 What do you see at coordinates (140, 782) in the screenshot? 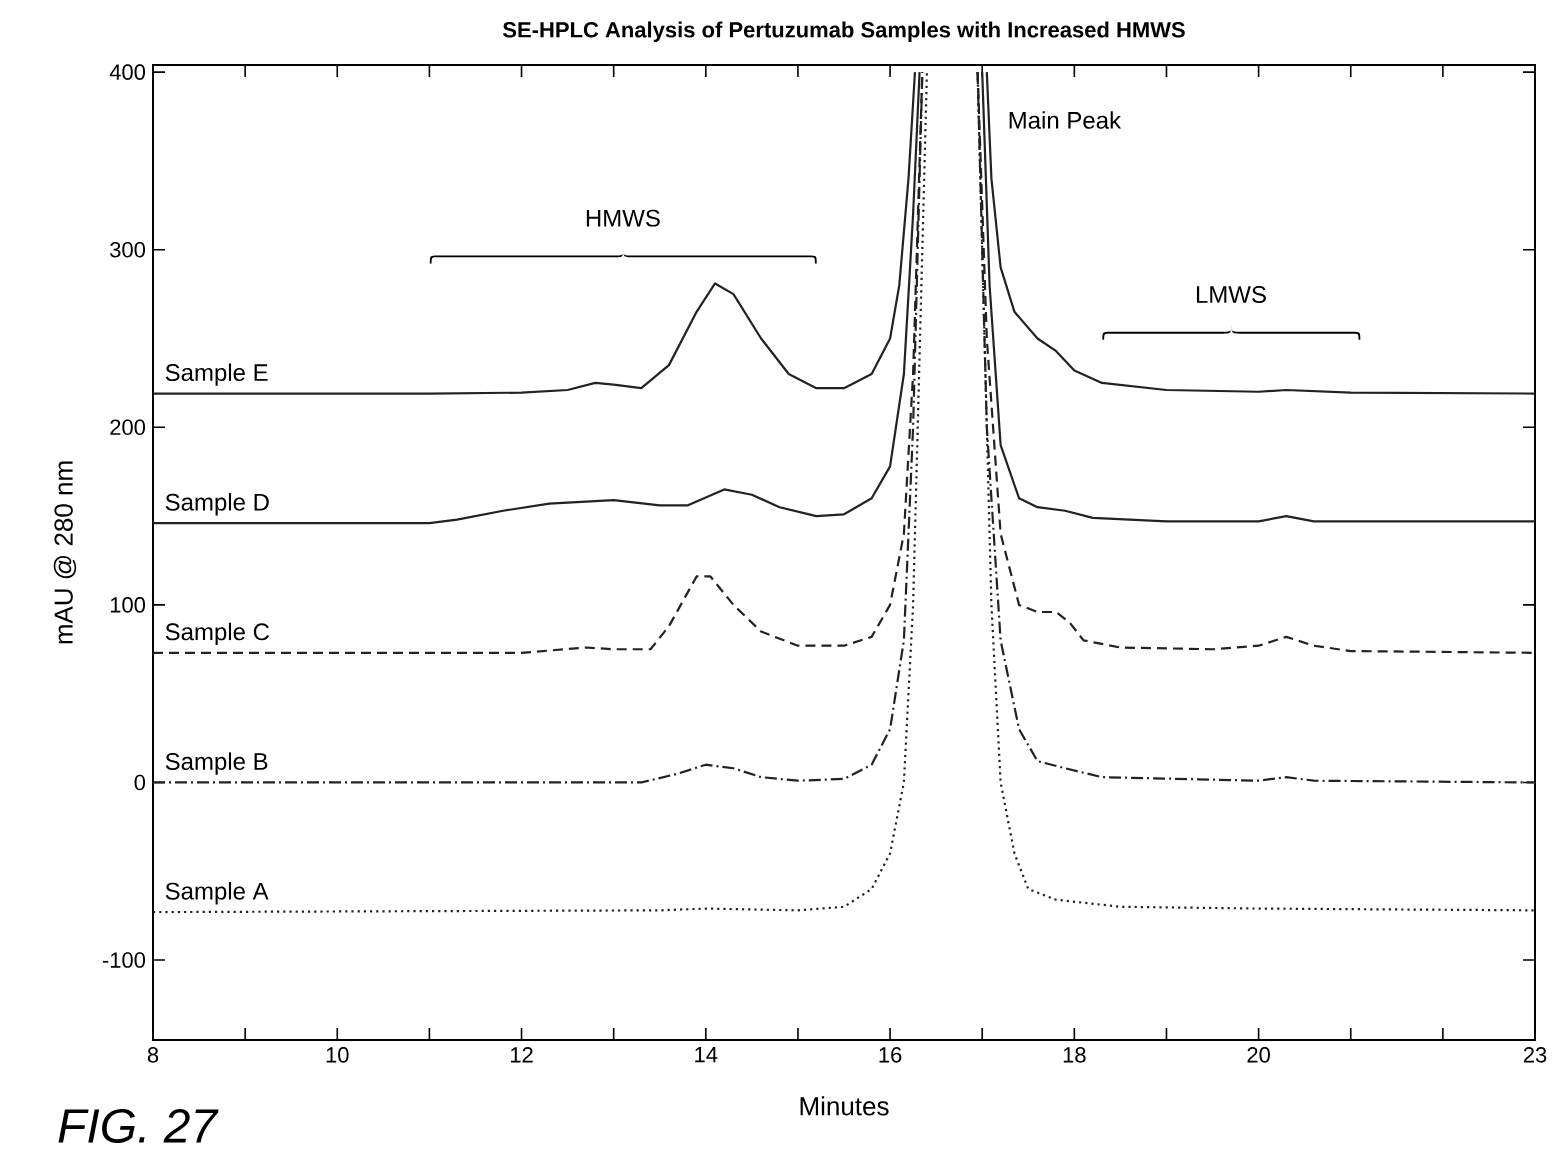
I see `y-tick-label: 0` at bounding box center [140, 782].